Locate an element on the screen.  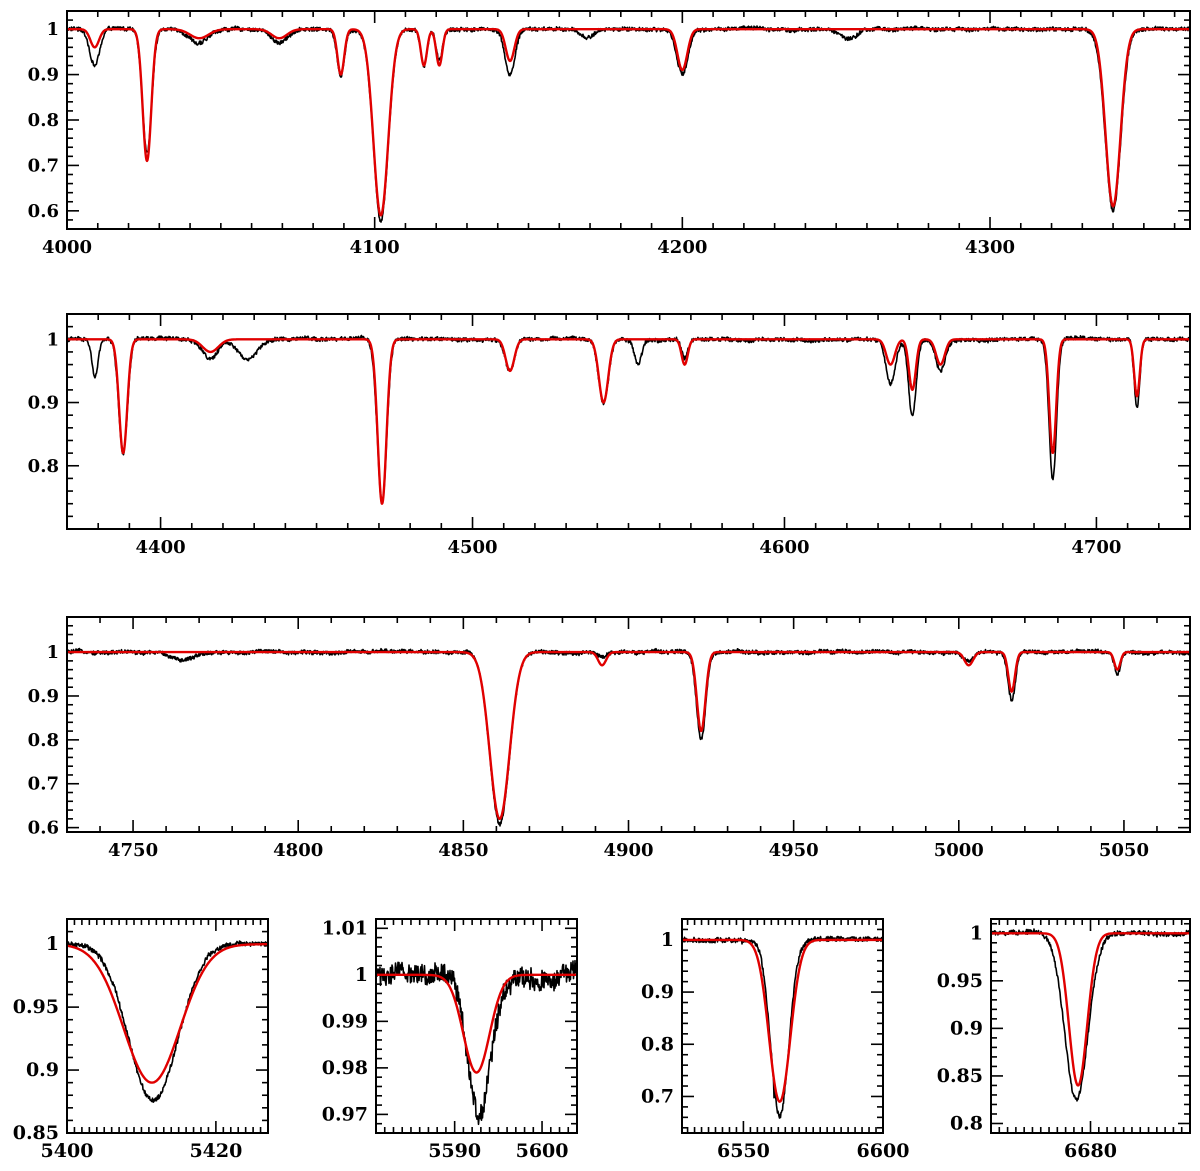
panel-bottom-1: 5400 5420 0.85 0.9 0.95 1 is located at coordinates (141, 1040).